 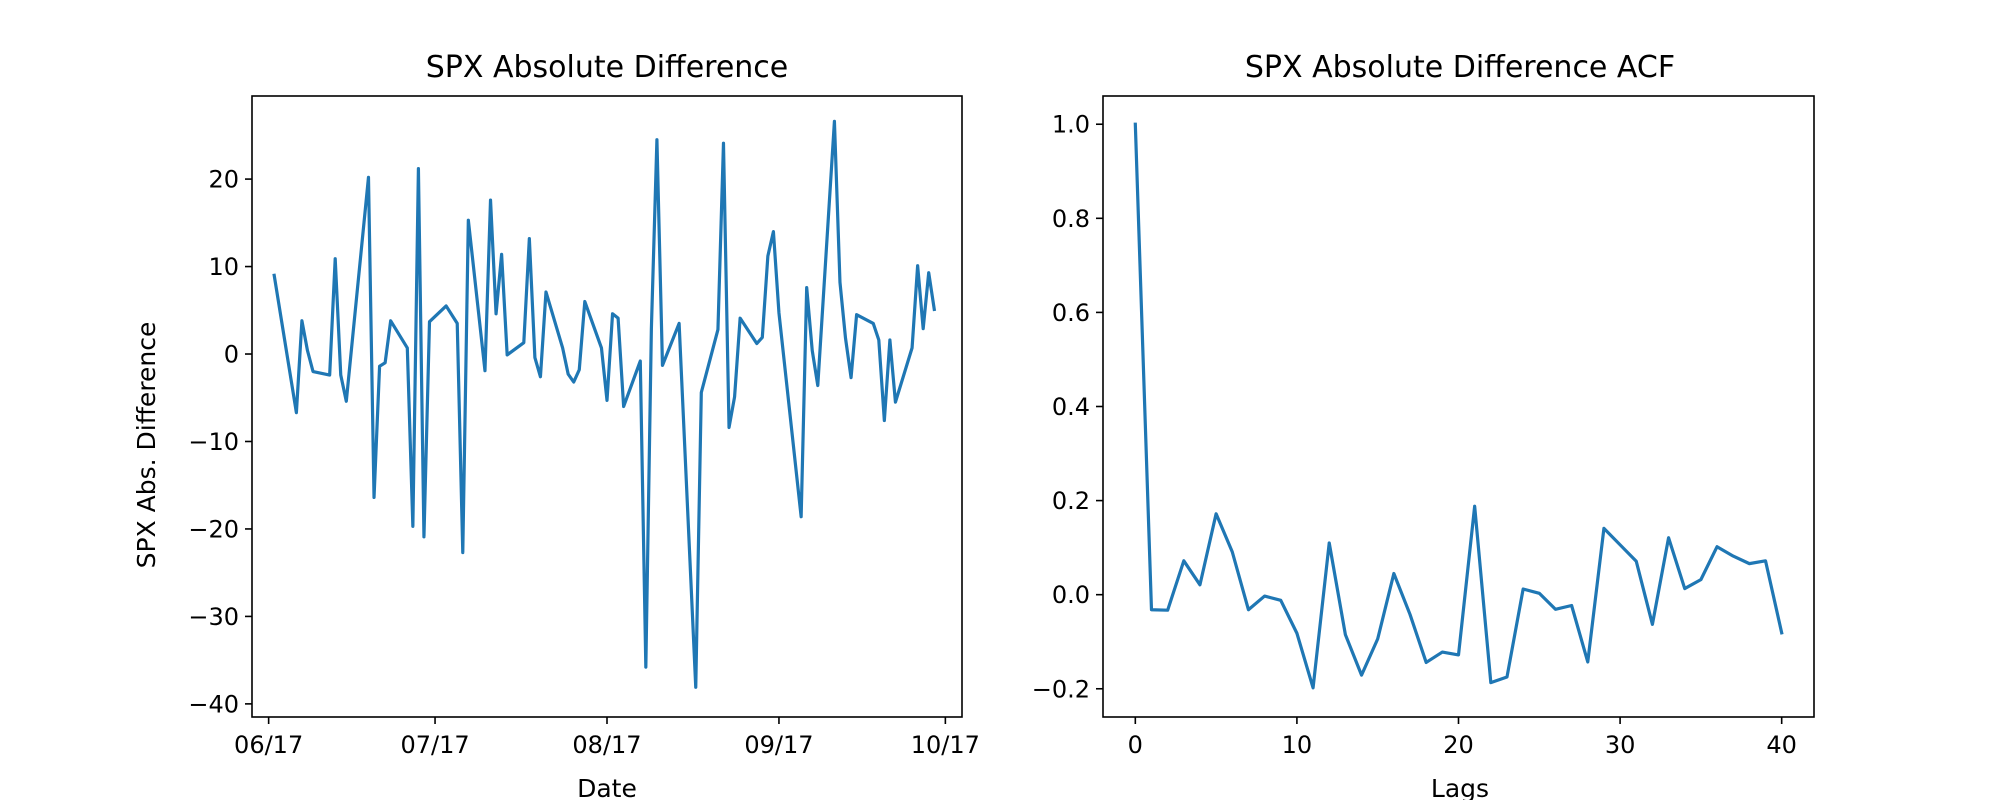 What do you see at coordinates (1620, 745) in the screenshot?
I see `x-tick-label: 30` at bounding box center [1620, 745].